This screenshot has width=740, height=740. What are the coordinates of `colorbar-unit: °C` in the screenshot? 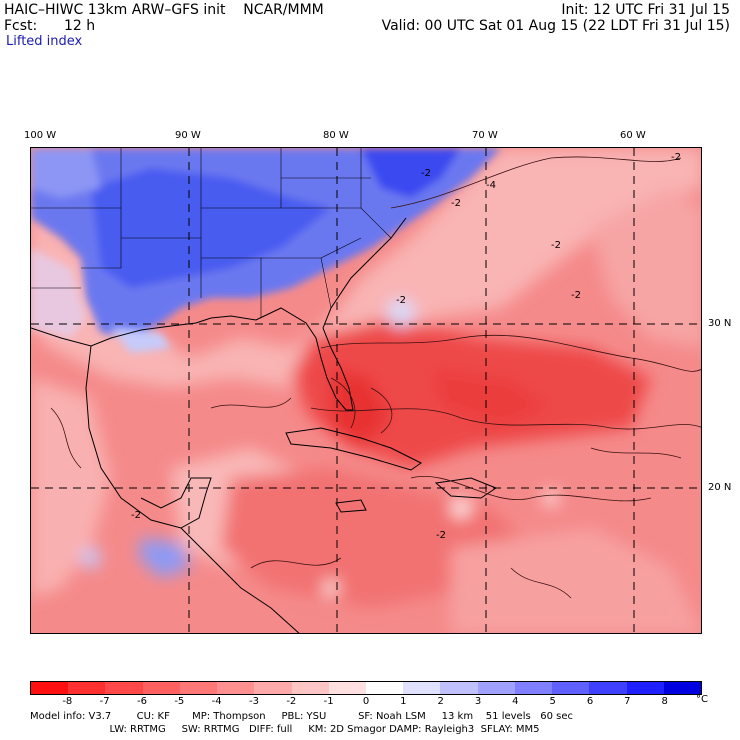 It's located at (702, 699).